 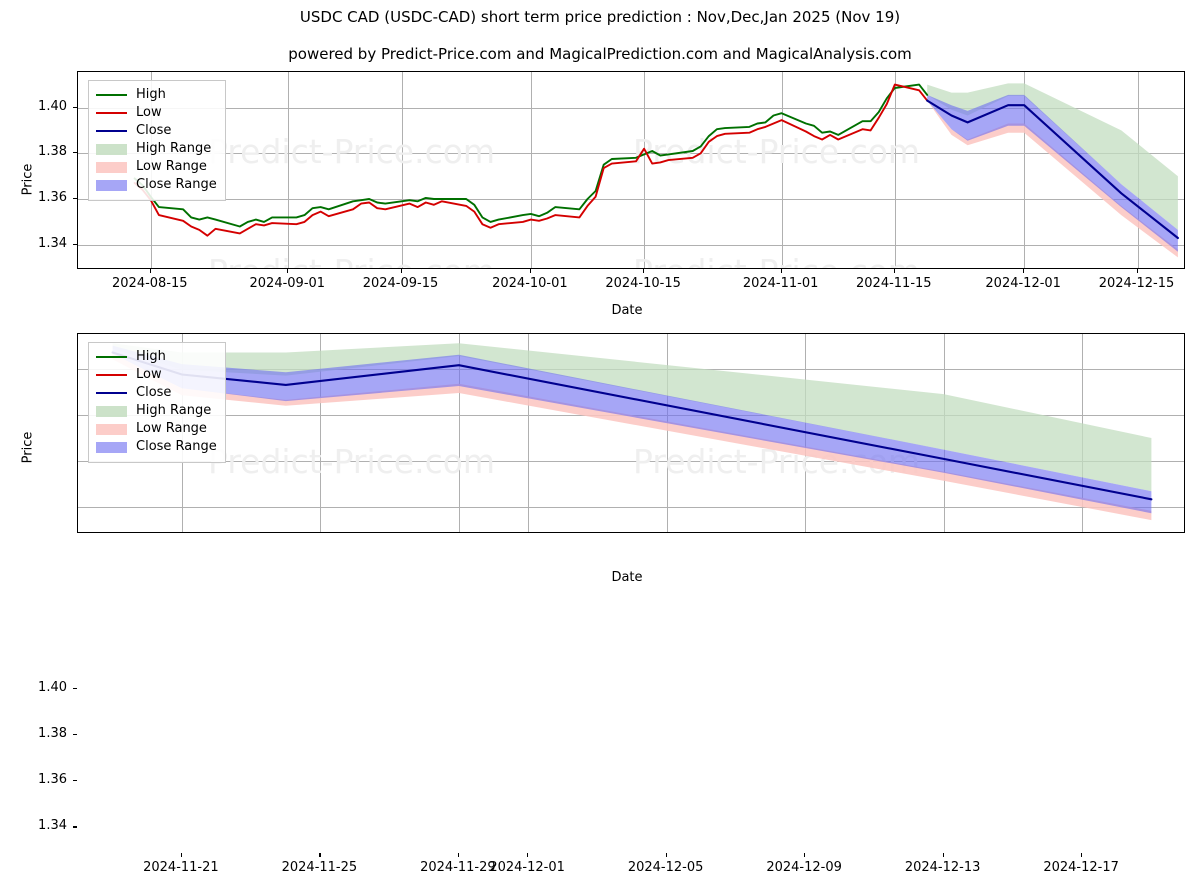 I want to click on close-line, so click(x=1052, y=169).